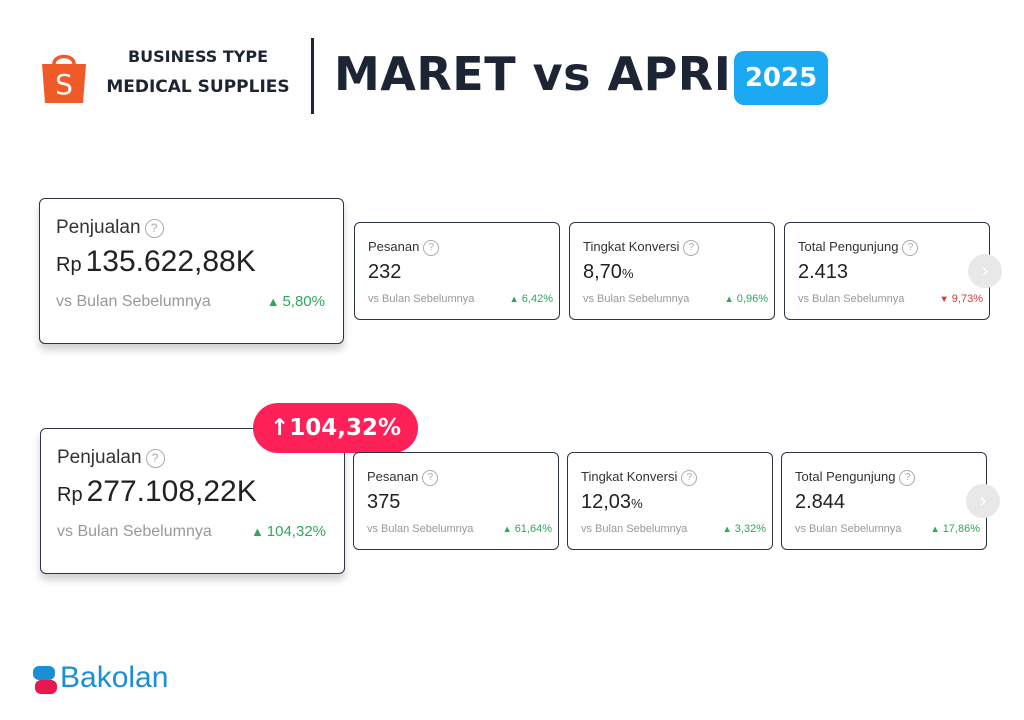 The height and width of the screenshot is (720, 1024). Describe the element at coordinates (608, 272) in the screenshot. I see `conversion-value: 8,70%` at that location.